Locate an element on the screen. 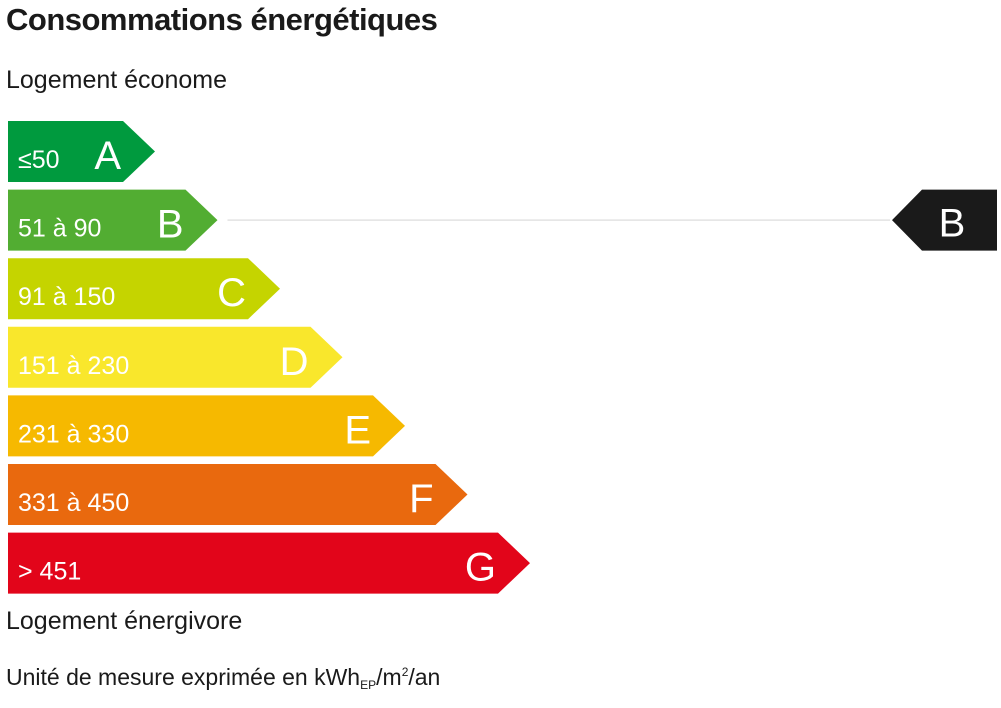  class-letter-c: C is located at coordinates (231, 293).